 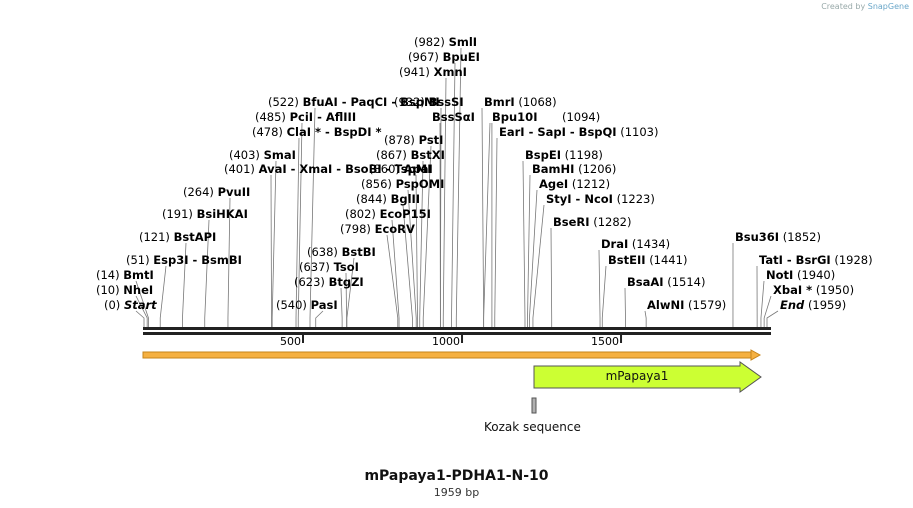 I want to click on enzyme-name: ApaI, so click(x=418, y=169).